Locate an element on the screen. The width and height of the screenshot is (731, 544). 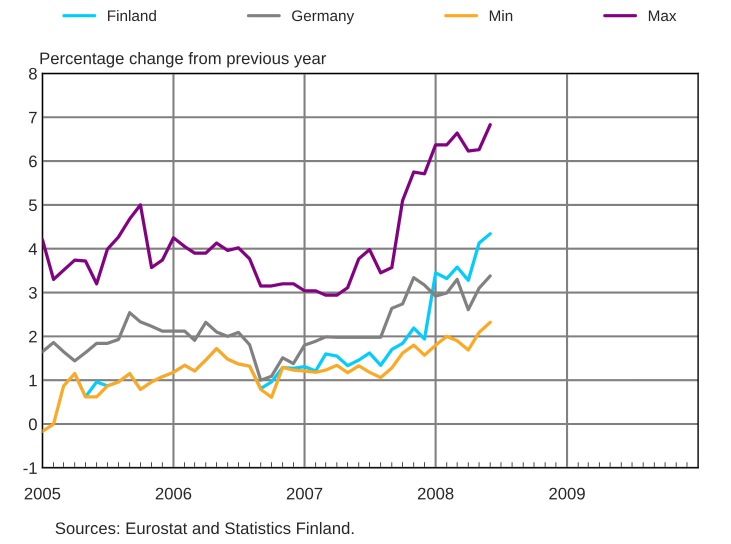
legend-label: Max is located at coordinates (662, 16).